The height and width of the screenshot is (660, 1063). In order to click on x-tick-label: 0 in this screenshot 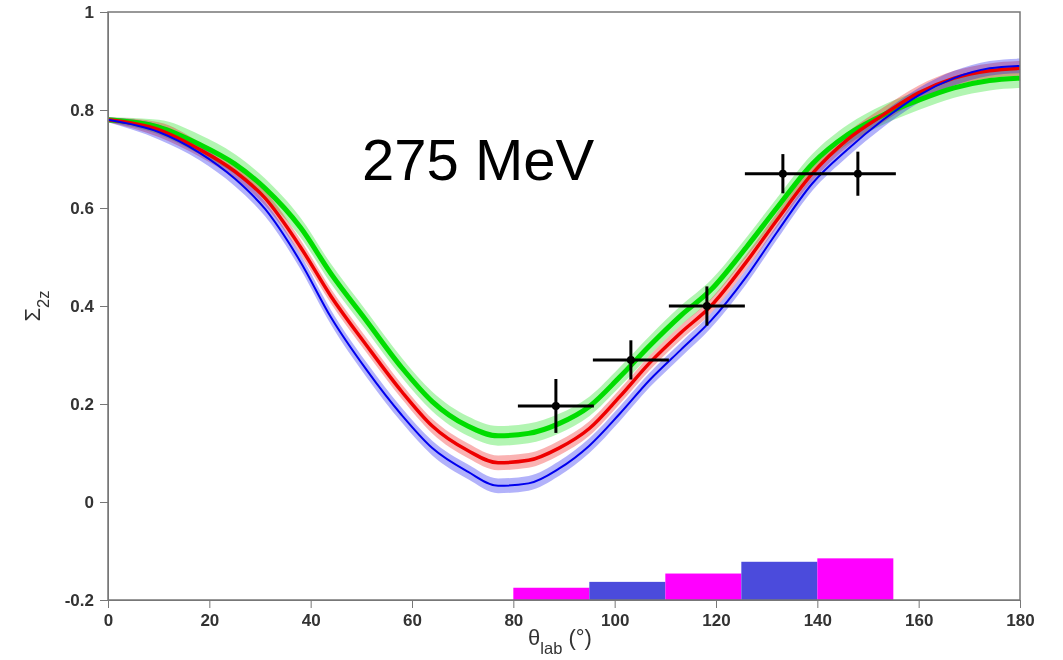, I will do `click(108, 621)`.